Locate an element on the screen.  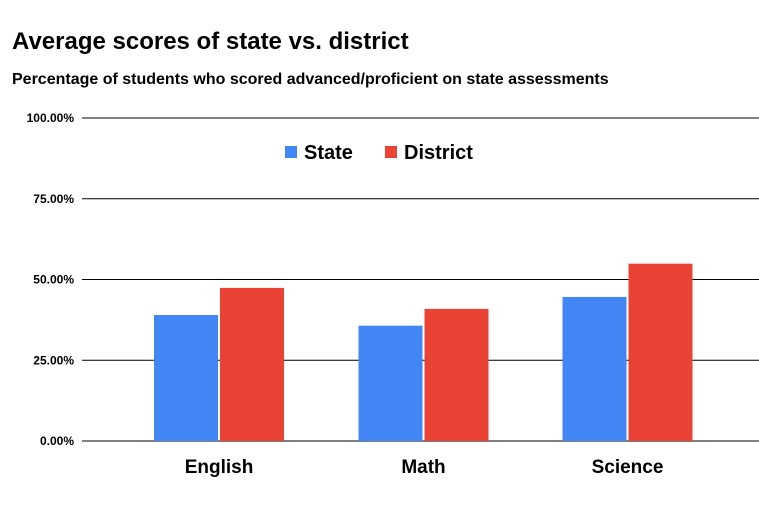
y-tick-label: 0.00% is located at coordinates (57, 441).